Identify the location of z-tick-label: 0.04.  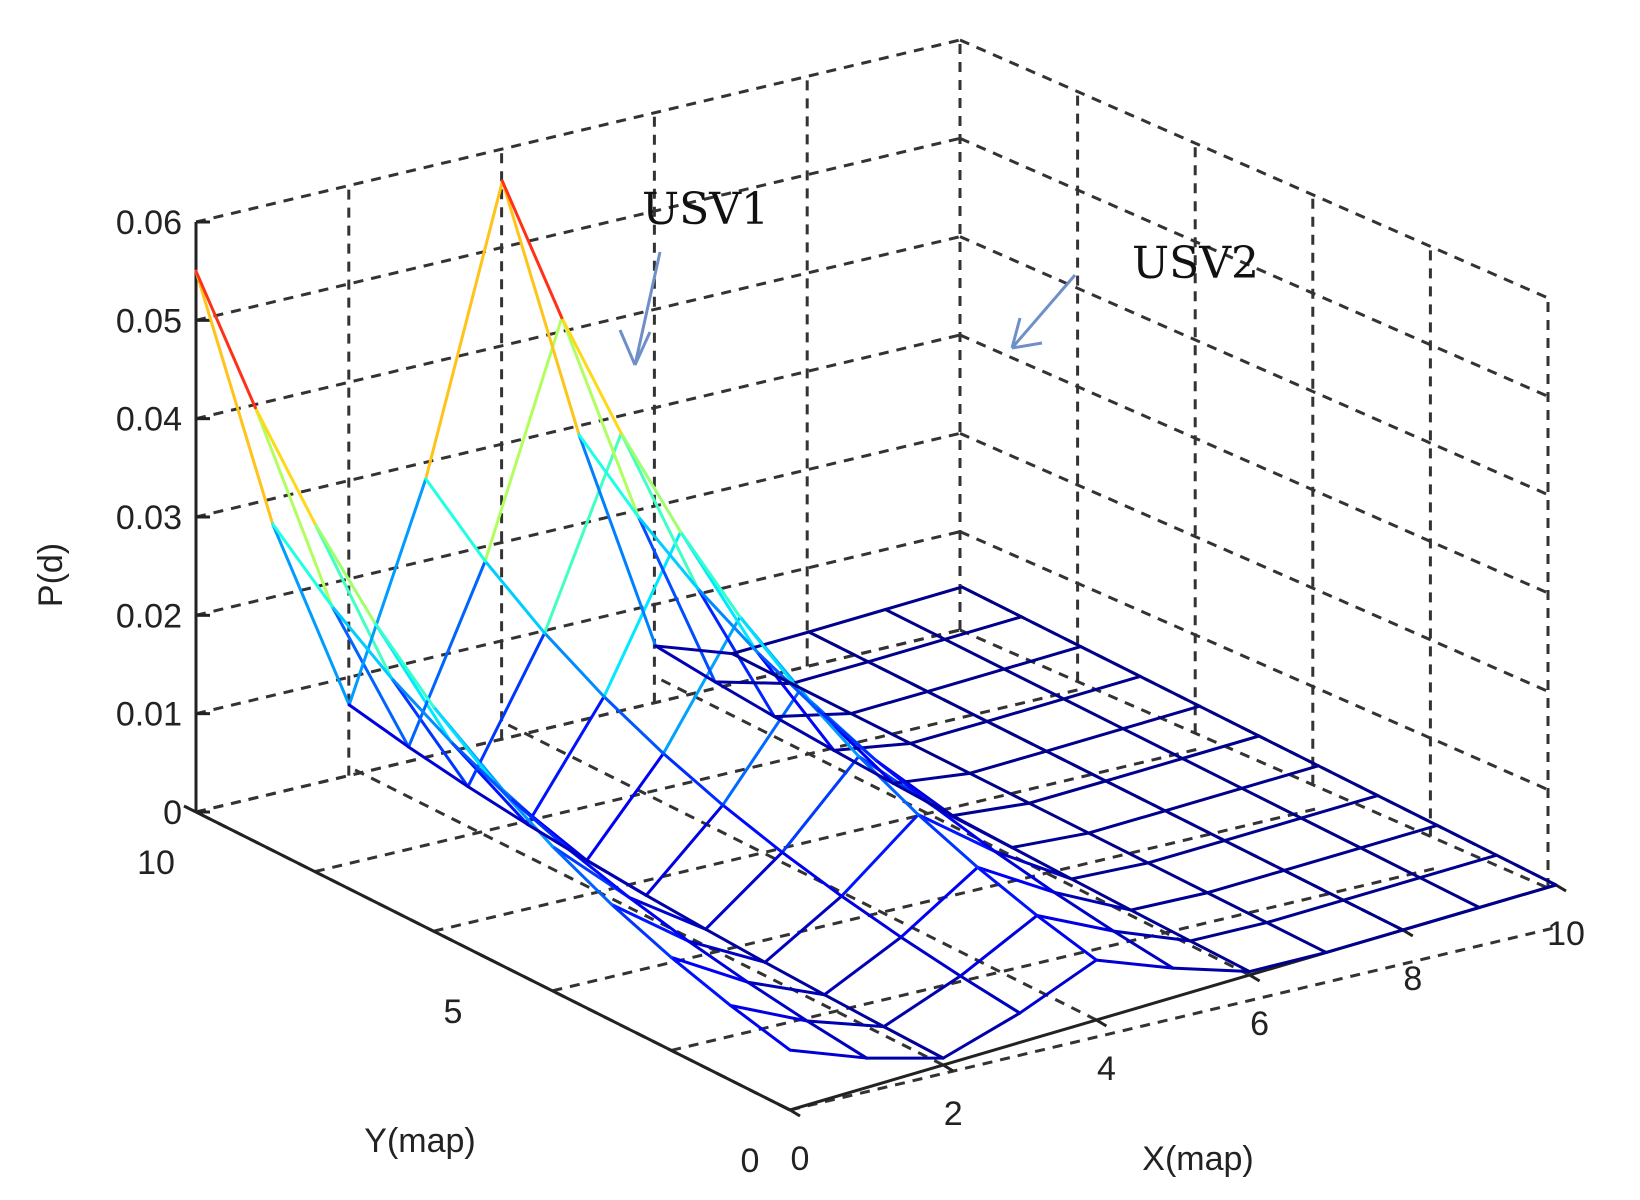
(149, 420).